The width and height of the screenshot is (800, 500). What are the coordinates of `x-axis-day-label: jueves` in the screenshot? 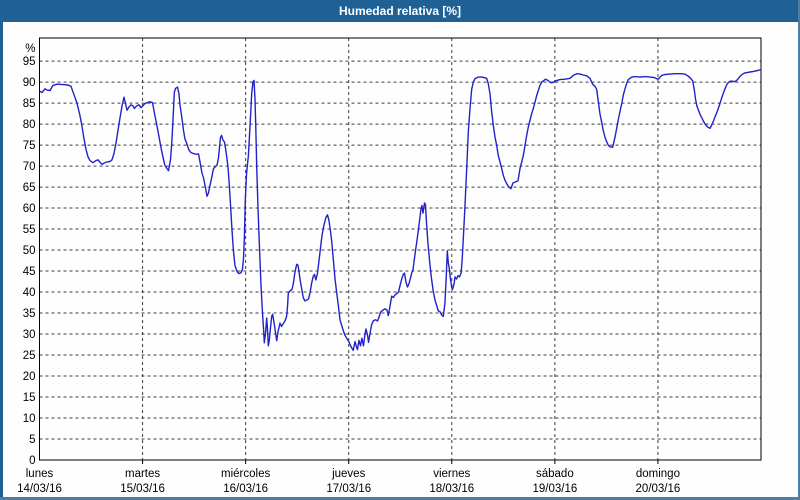 It's located at (348, 474).